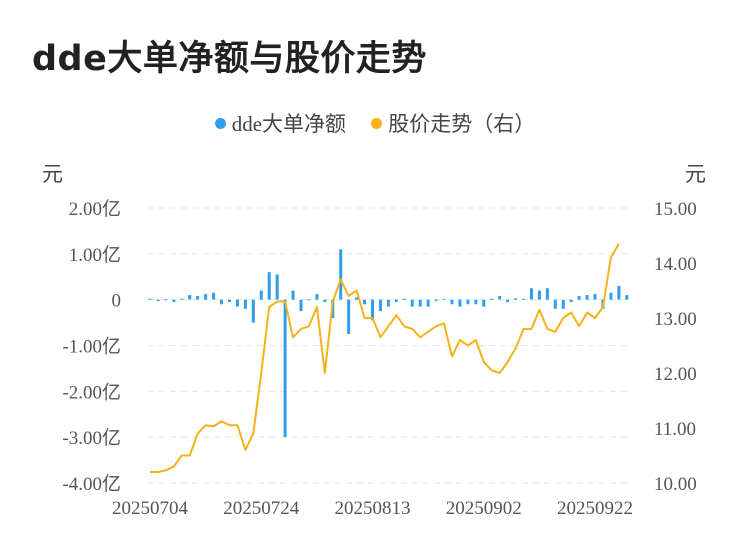 This screenshot has width=750, height=558. What do you see at coordinates (675, 264) in the screenshot?
I see `right-tick-label: 14.00` at bounding box center [675, 264].